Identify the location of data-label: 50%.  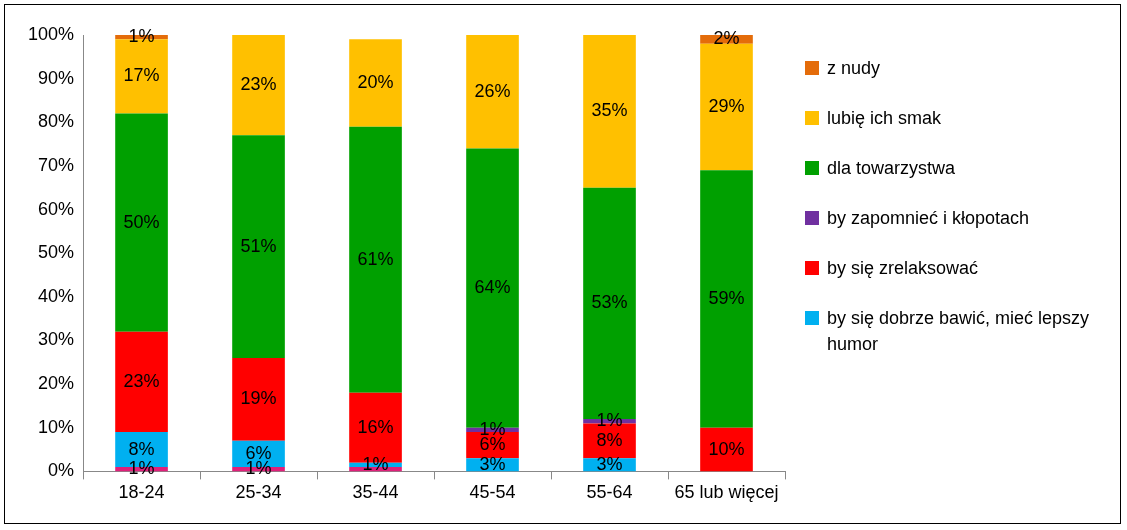
(141, 221).